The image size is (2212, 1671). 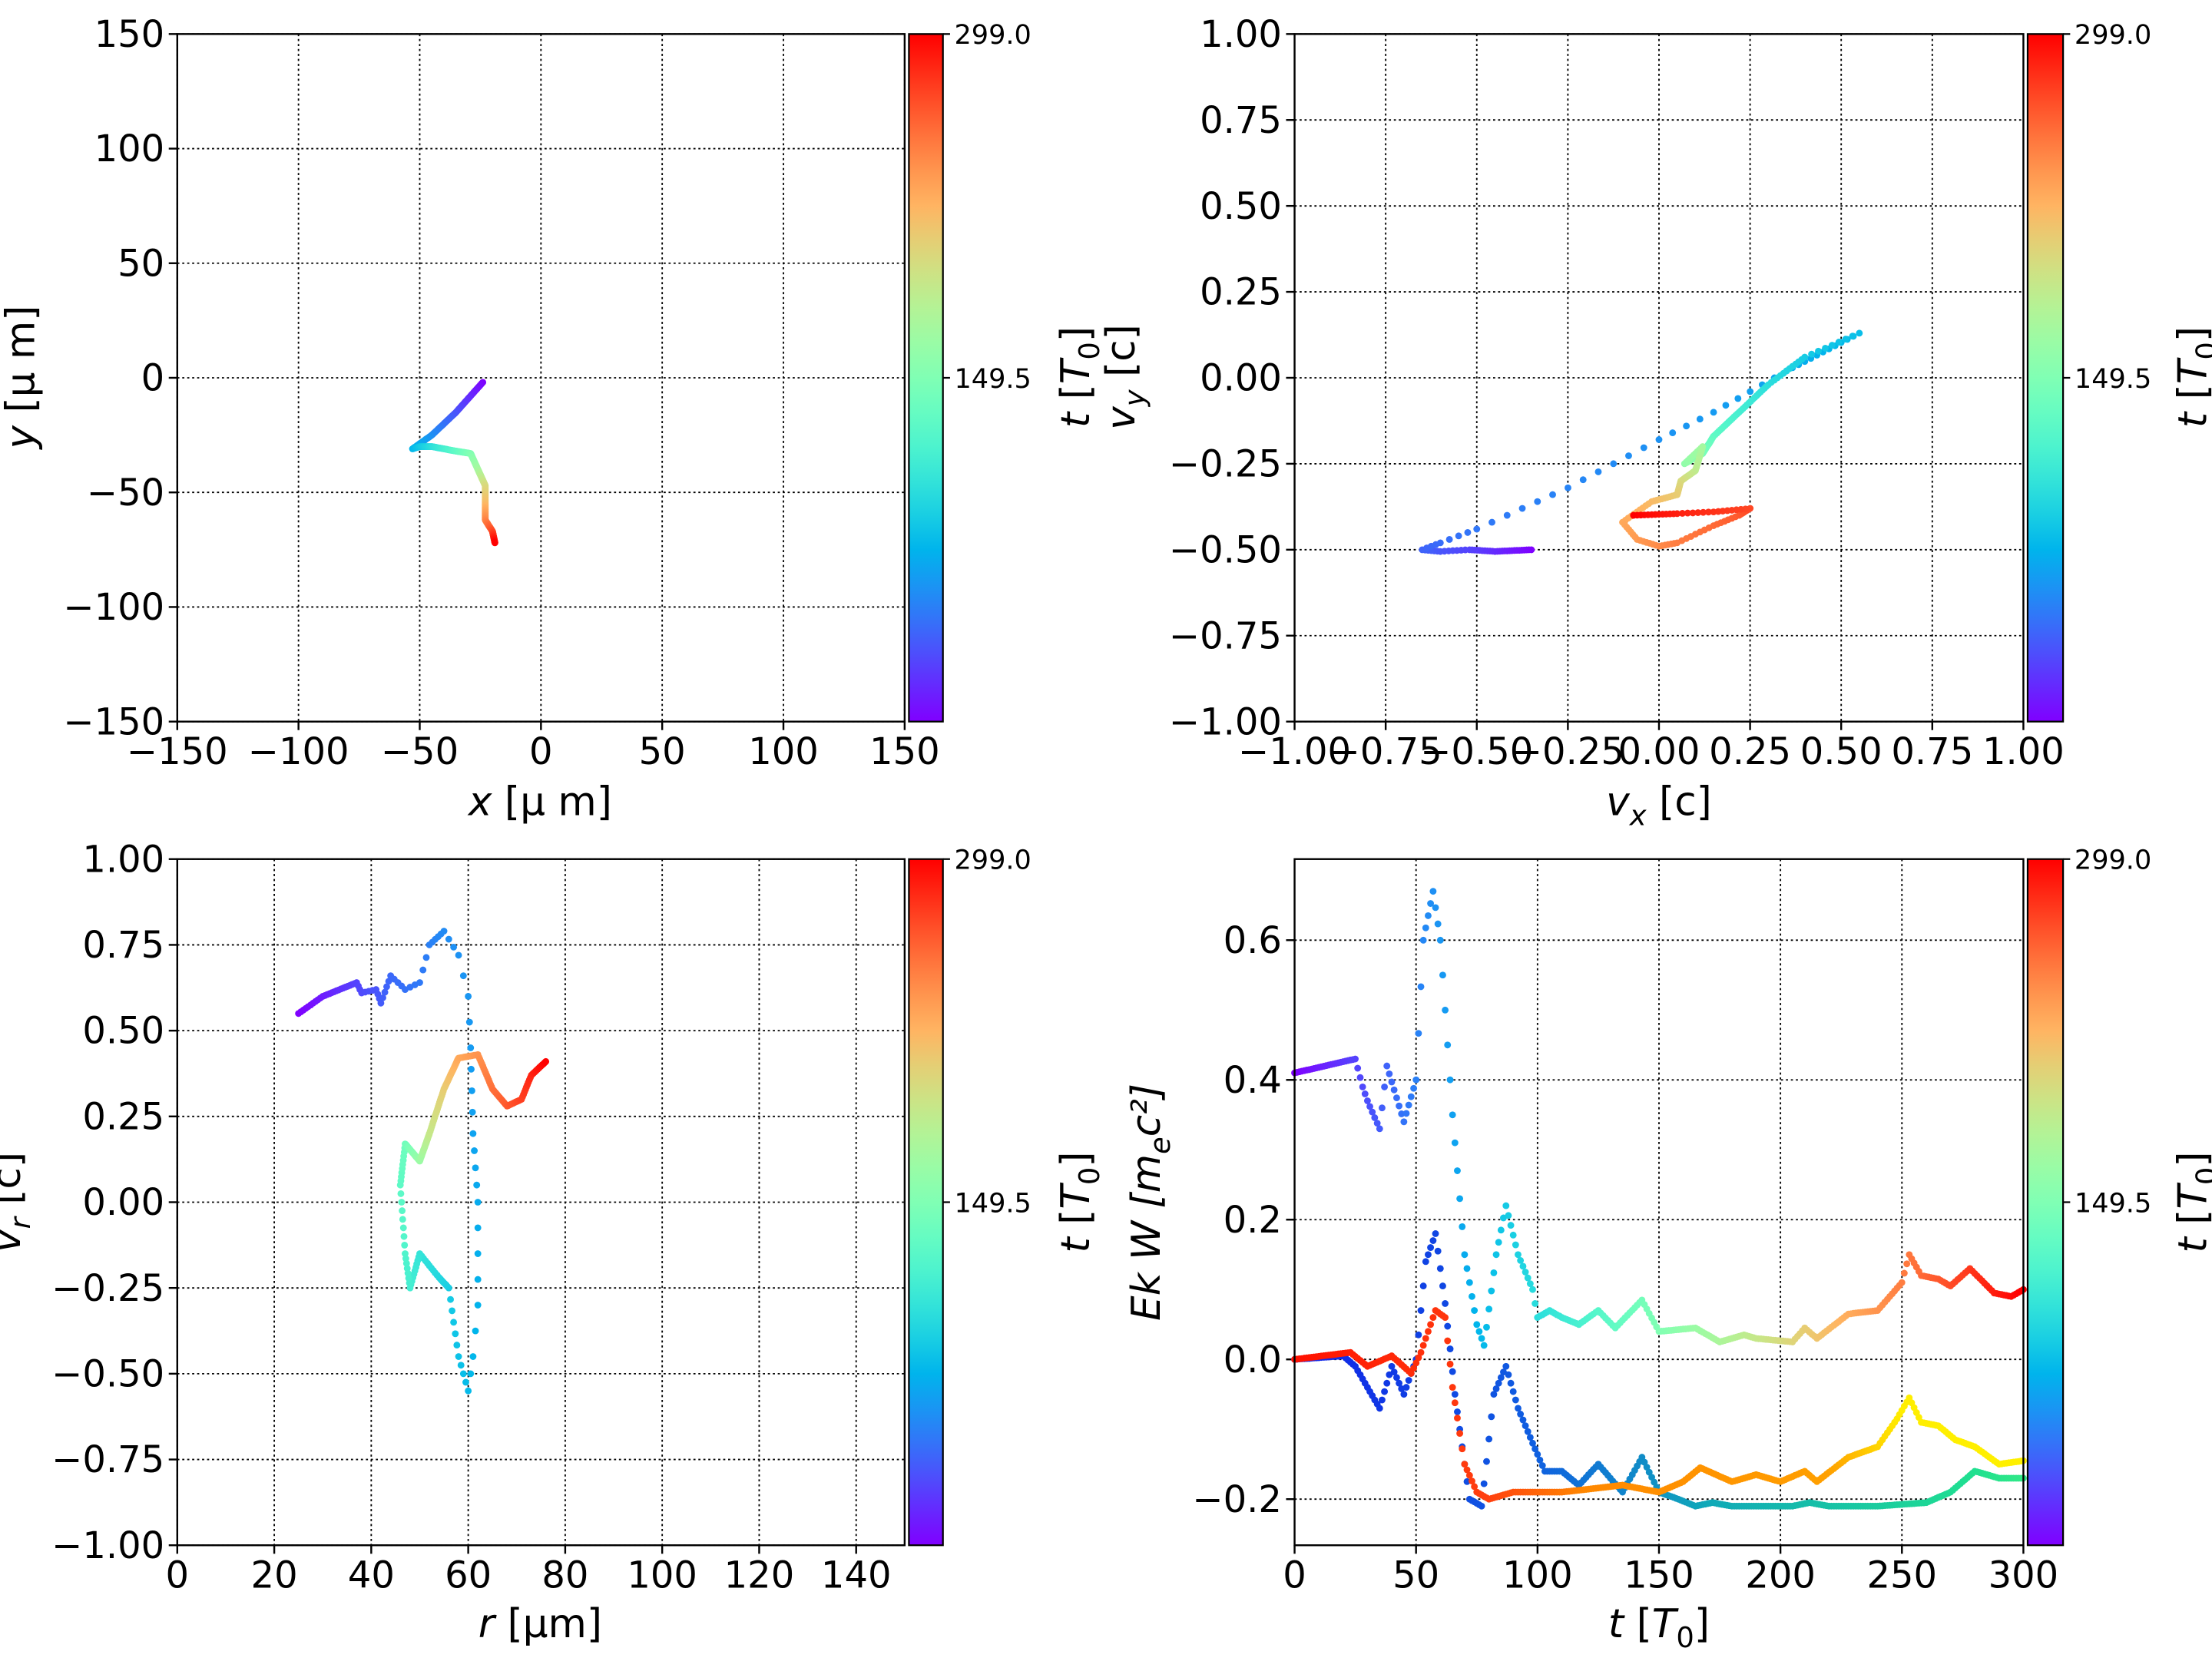 What do you see at coordinates (662, 1575) in the screenshot?
I see `x-tick-label: 100` at bounding box center [662, 1575].